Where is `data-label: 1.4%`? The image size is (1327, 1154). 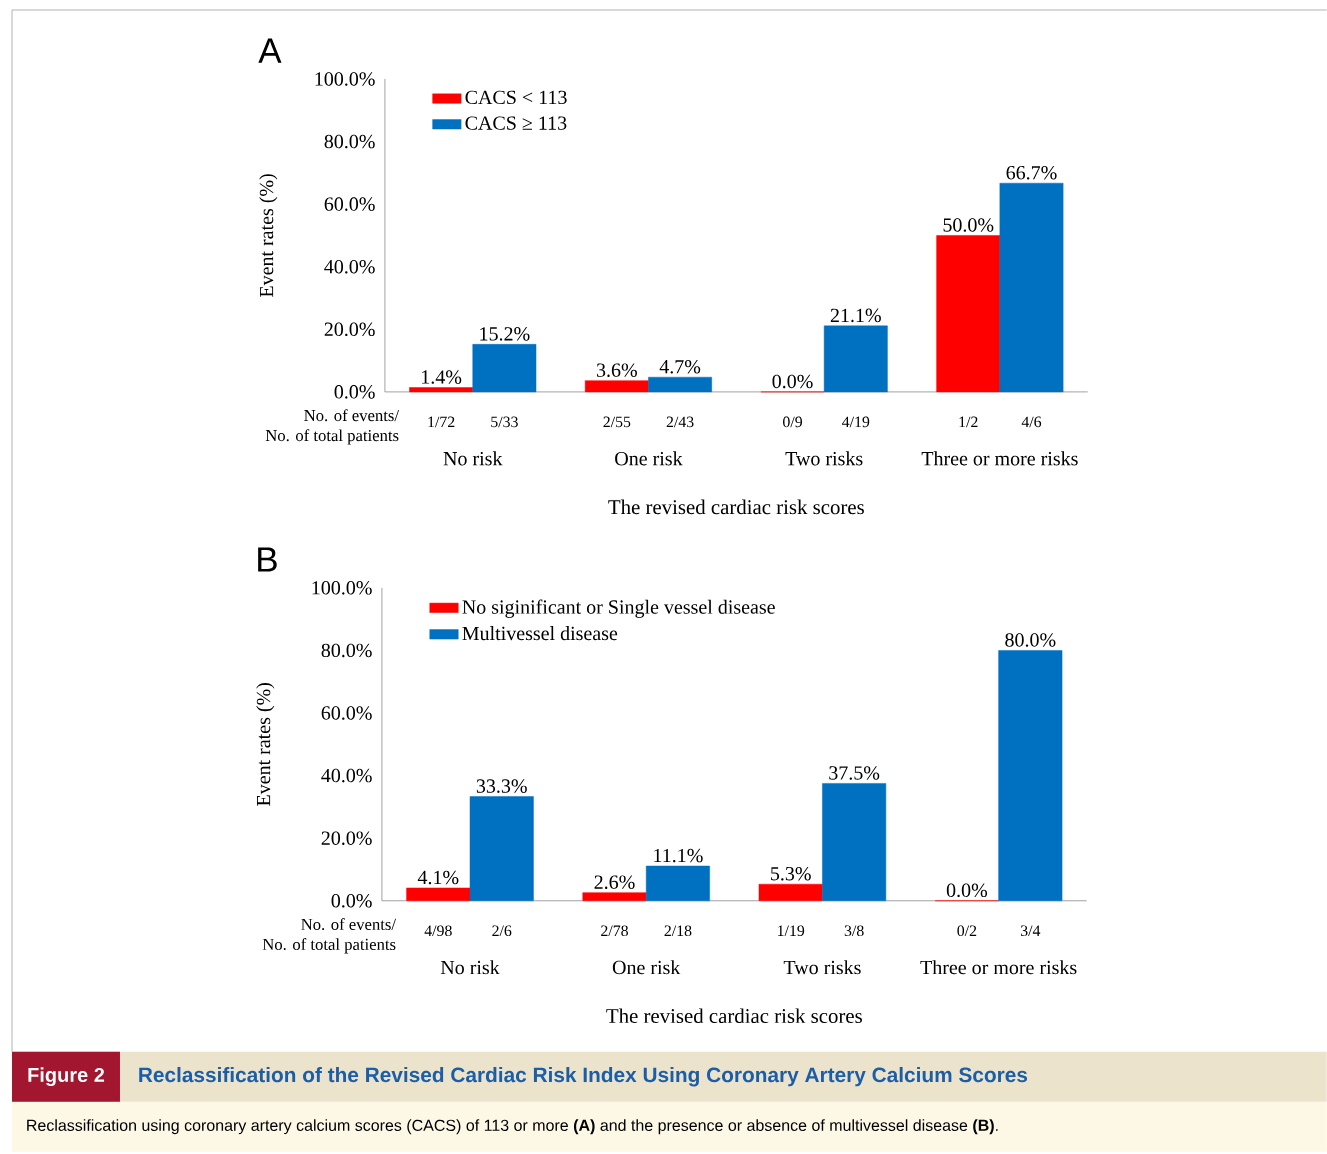
data-label: 1.4% is located at coordinates (442, 377).